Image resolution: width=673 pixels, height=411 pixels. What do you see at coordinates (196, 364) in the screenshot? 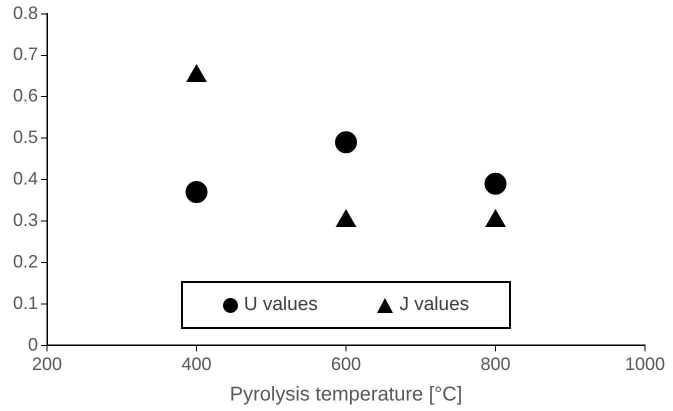
I see `x-tick-label: 400` at bounding box center [196, 364].